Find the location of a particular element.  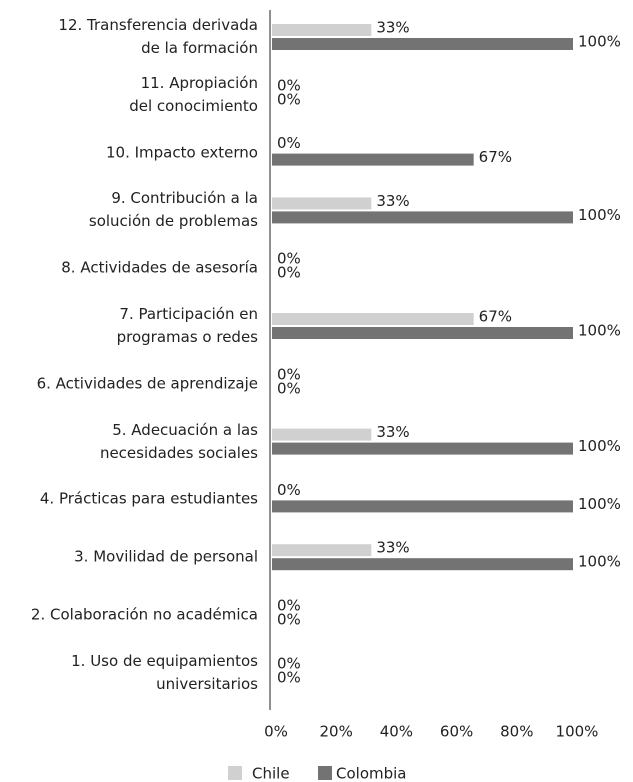

legend-label: Colombia is located at coordinates (371, 773).